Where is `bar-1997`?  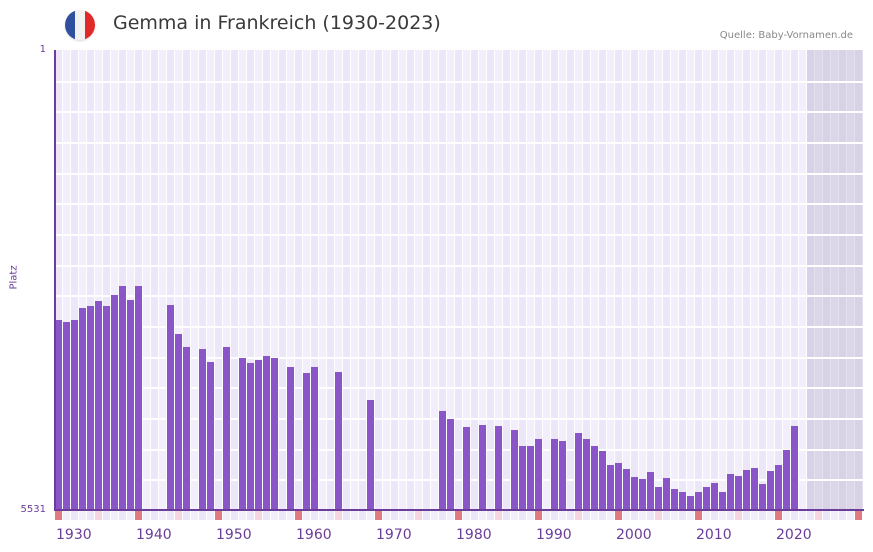
bar-1997 is located at coordinates (594, 478).